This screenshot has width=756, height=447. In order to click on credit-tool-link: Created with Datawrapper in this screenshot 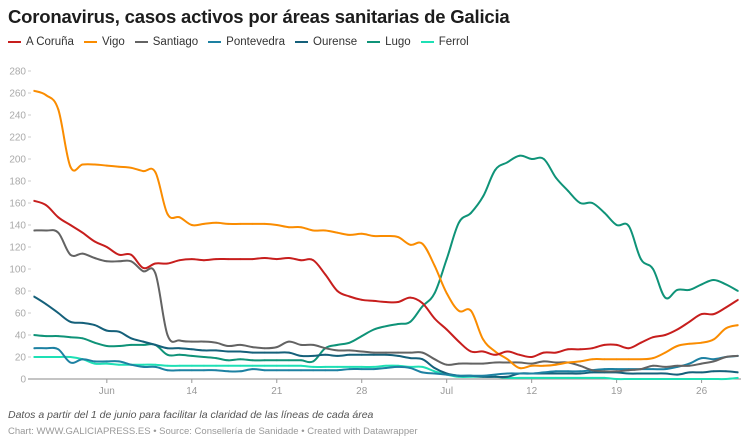, I will do `click(362, 431)`.